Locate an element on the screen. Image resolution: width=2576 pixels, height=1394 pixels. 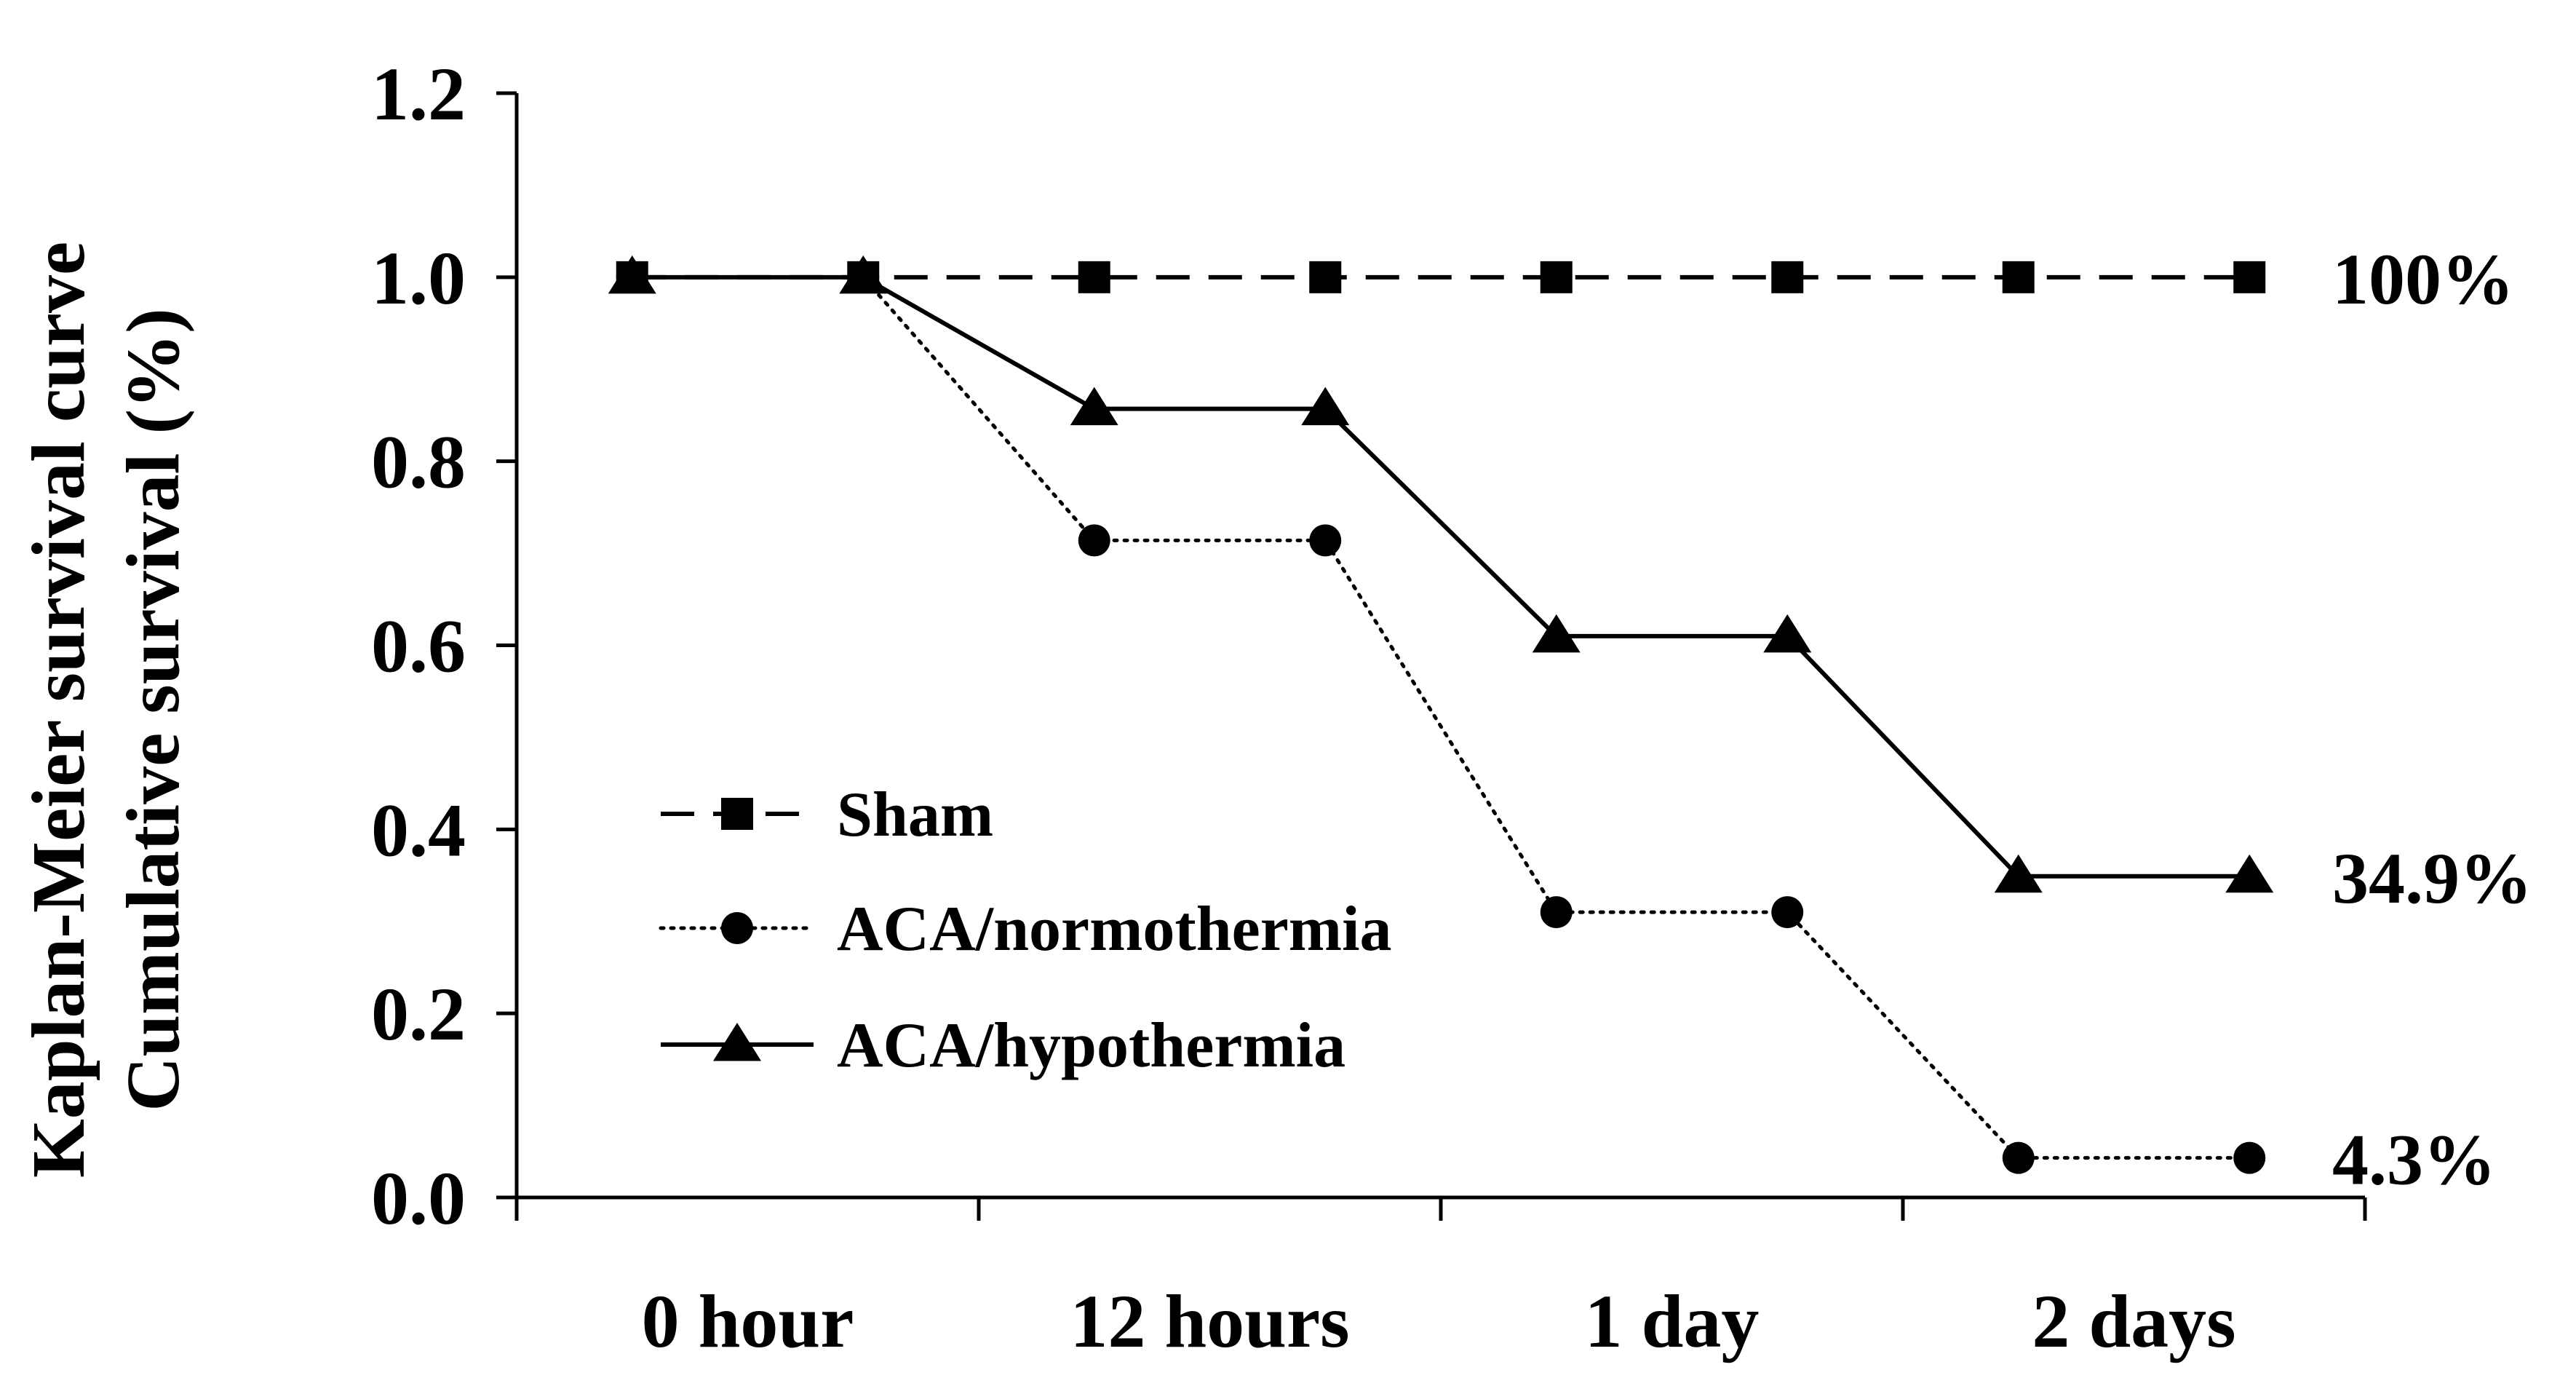
legend-label: Sham is located at coordinates (915, 815).